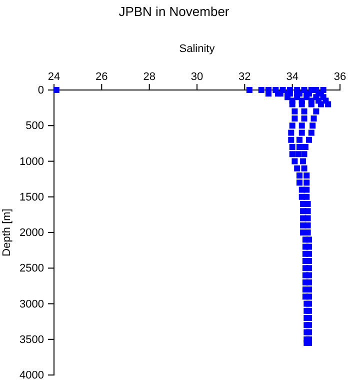  What do you see at coordinates (340, 77) in the screenshot?
I see `x-tick-label: 36` at bounding box center [340, 77].